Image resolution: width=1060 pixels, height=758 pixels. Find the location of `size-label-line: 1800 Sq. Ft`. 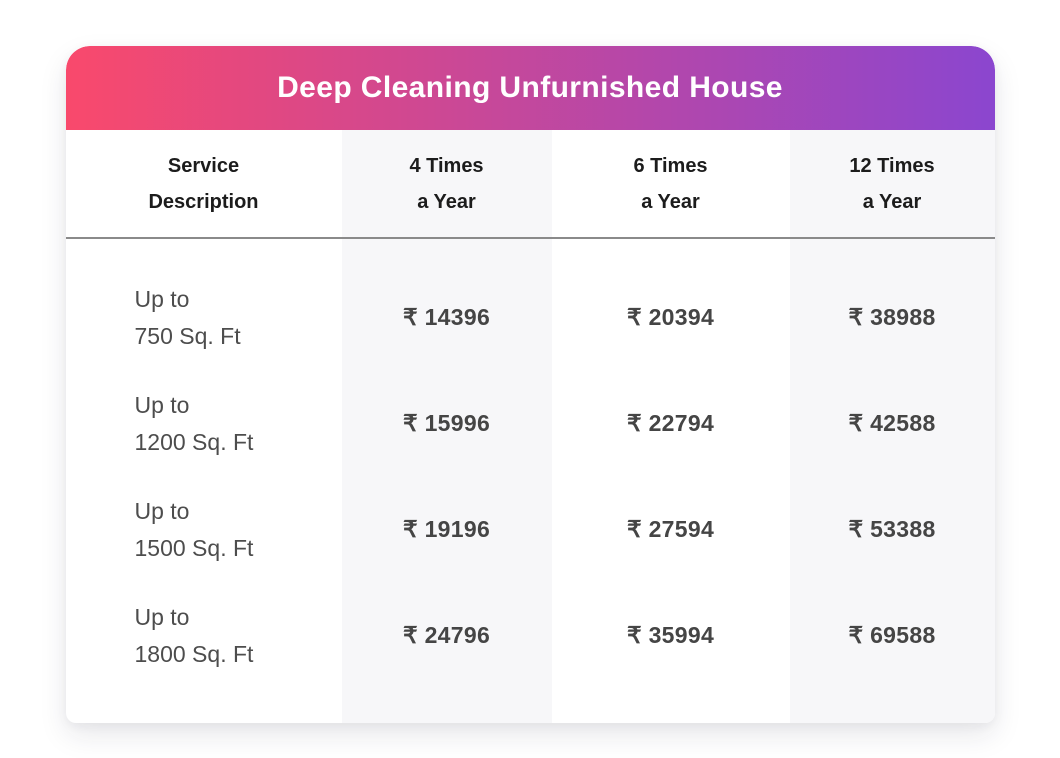

size-label-line: 1800 Sq. Ft is located at coordinates (194, 653).